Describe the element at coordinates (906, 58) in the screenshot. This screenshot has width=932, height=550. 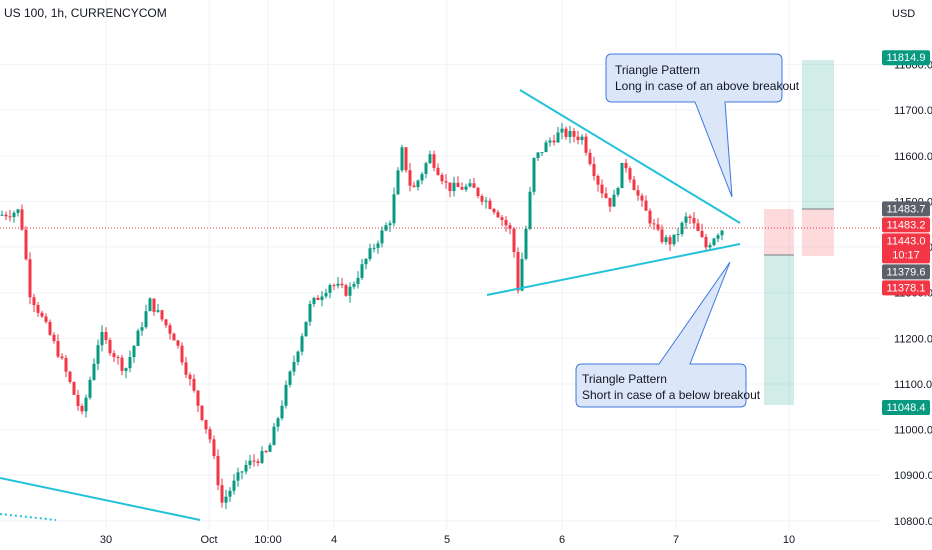
I see `price-label-value: 11814.9` at that location.